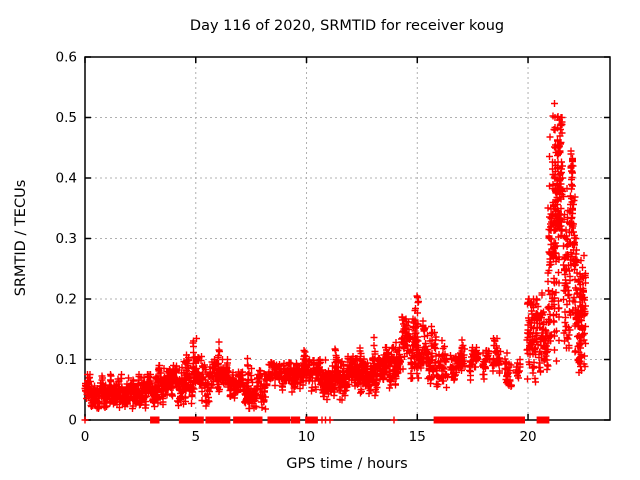 This screenshot has width=640, height=480. I want to click on y-tick-label: 0.1, so click(66, 360).